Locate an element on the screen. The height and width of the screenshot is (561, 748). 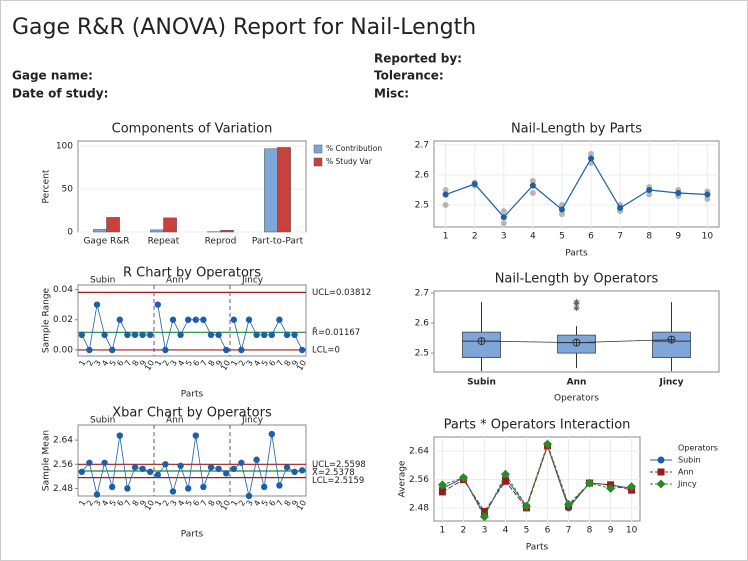
gage-name: Gage name: is located at coordinates (52, 76).